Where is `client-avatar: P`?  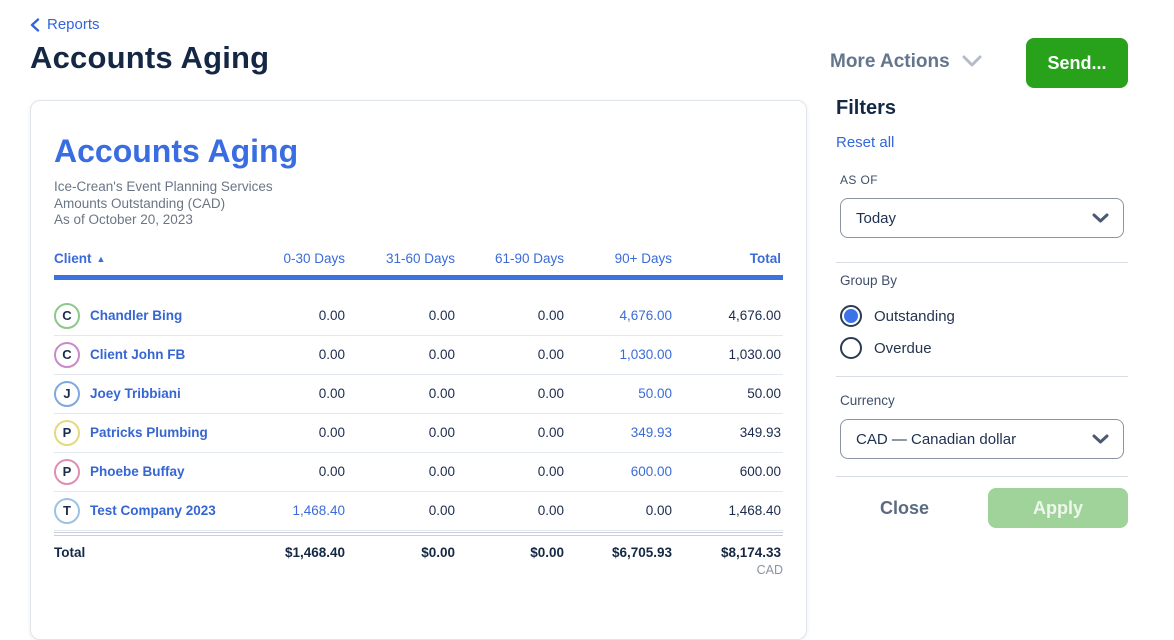 client-avatar: P is located at coordinates (67, 471).